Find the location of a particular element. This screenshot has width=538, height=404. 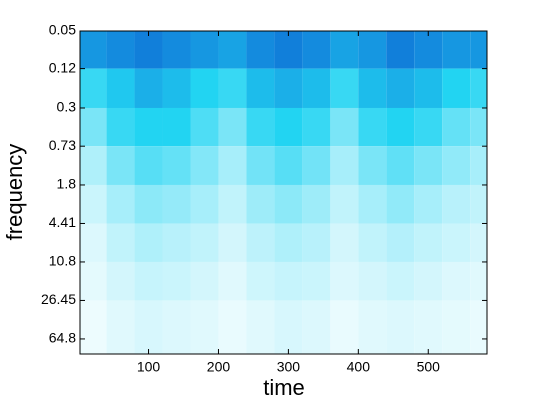

y-tick-label: 10.8 is located at coordinates (62, 261).